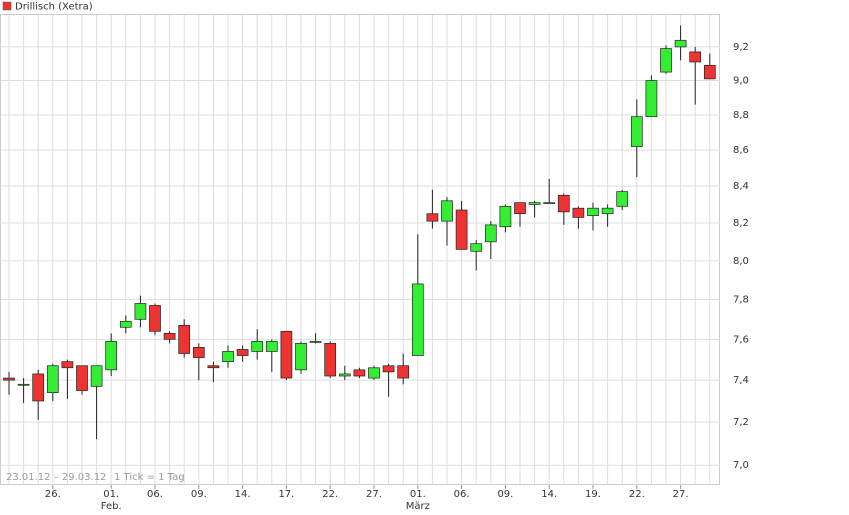 This screenshot has width=849, height=515. What do you see at coordinates (593, 494) in the screenshot?
I see `x-tick-label: 19.` at bounding box center [593, 494].